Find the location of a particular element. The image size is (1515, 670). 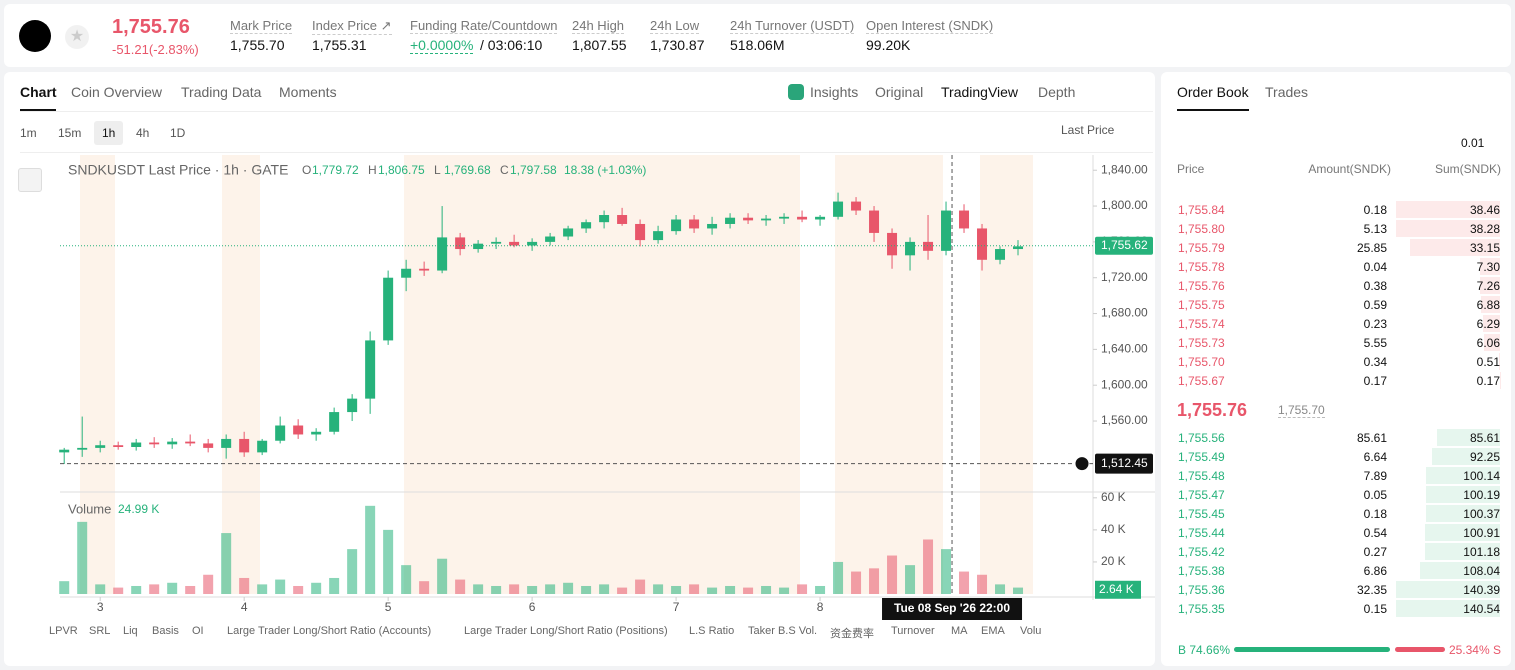

stat-label: 24h Turnover (USDT) is located at coordinates (792, 26).